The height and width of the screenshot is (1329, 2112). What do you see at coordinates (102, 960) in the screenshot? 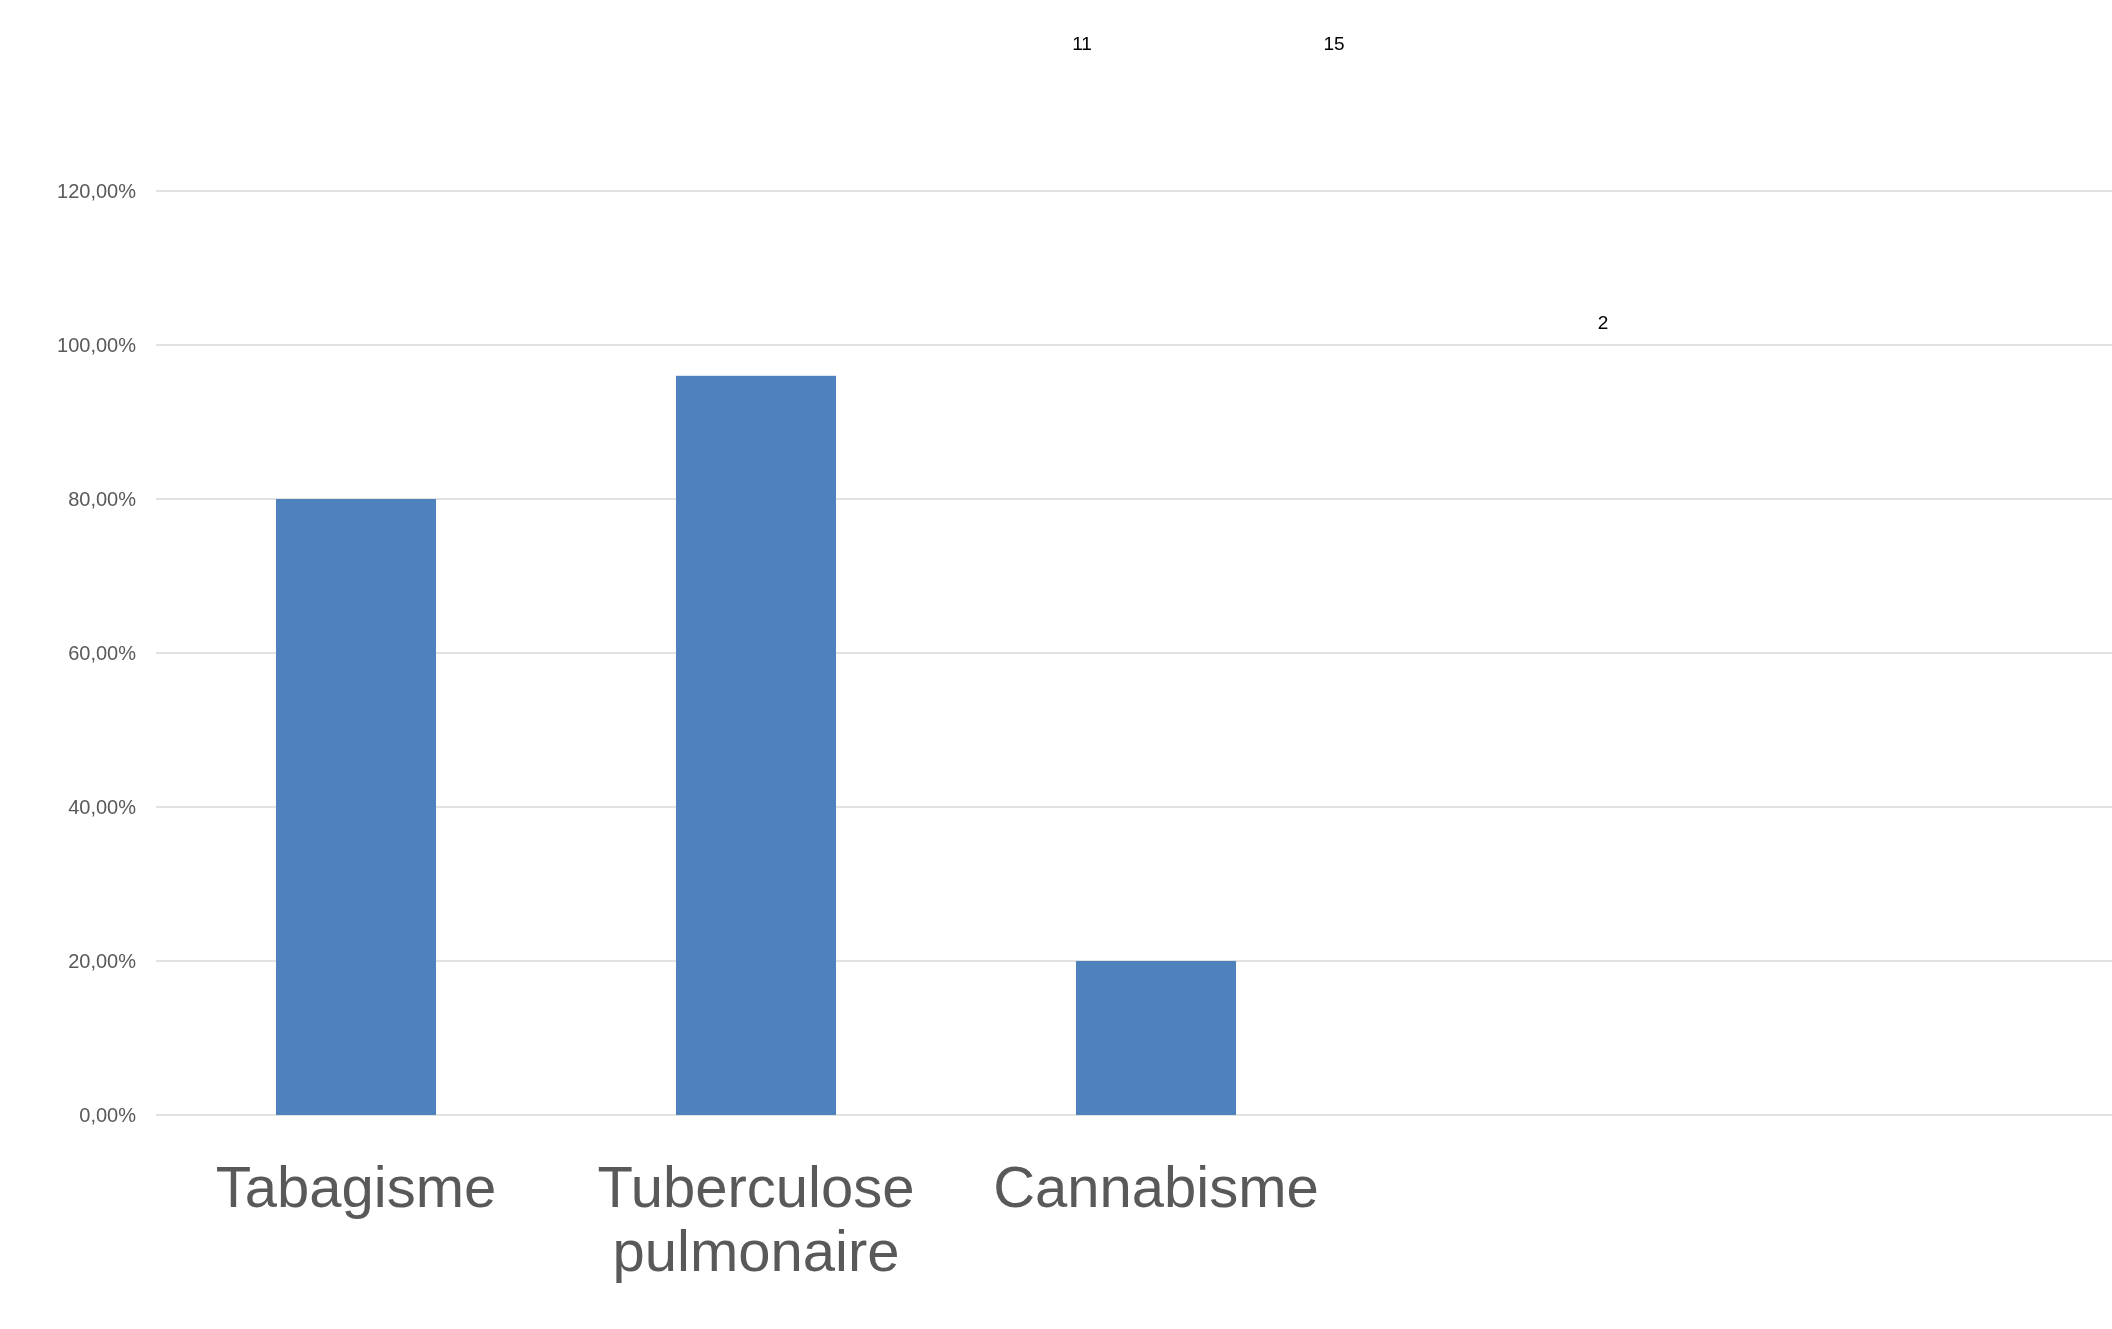
I see `y-tick-label: 20,00%` at bounding box center [102, 960].